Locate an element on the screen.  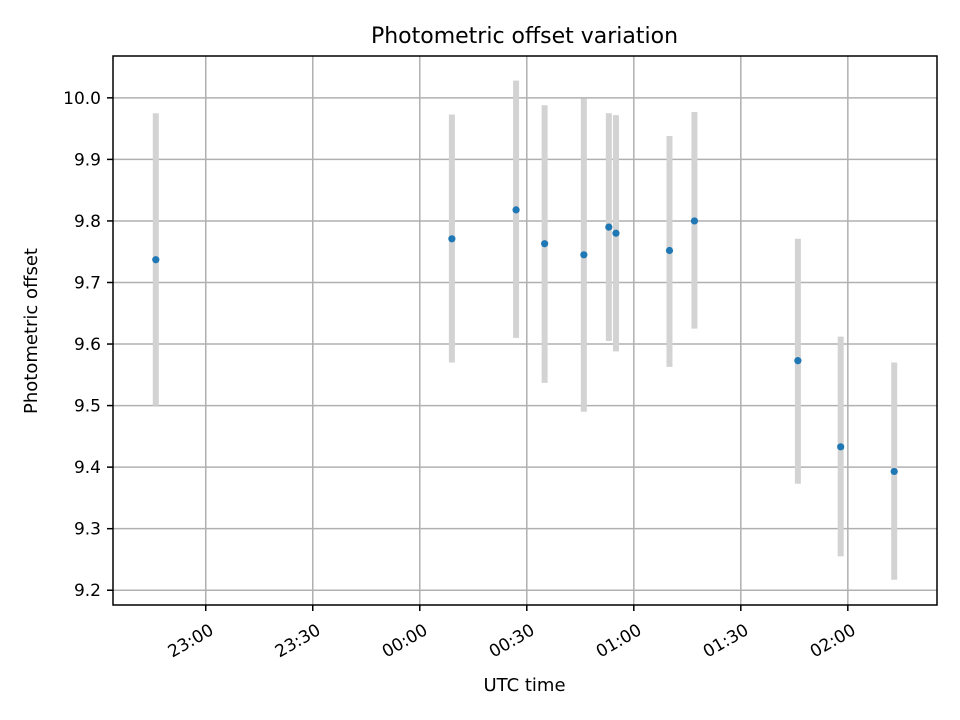
y-axis-ticks: 9.2 9.3 9.4 9.5 9.6 9.7 9.8 9.9 10.0 is located at coordinates (88, 345).